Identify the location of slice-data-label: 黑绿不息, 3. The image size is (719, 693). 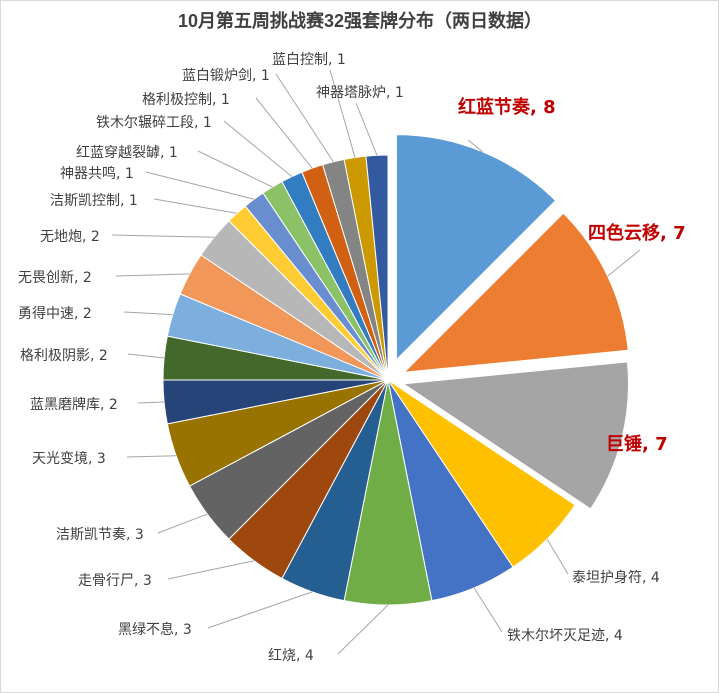
(155, 629).